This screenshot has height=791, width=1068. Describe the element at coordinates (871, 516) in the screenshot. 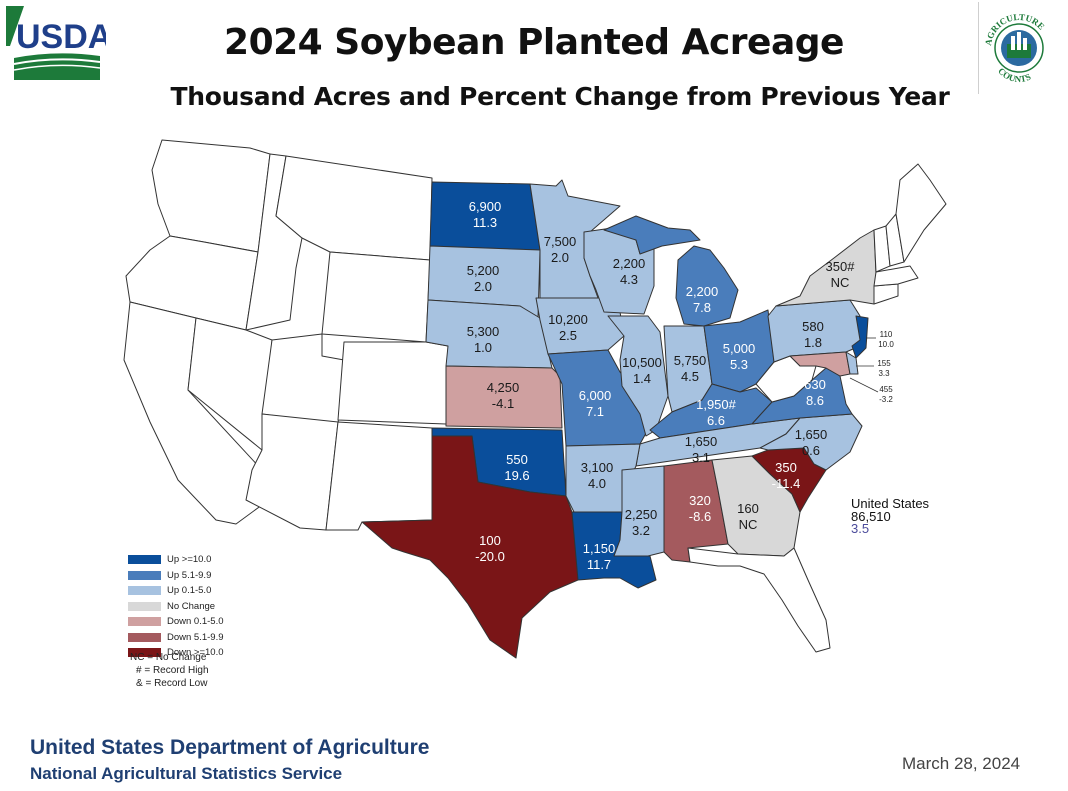

I see `us-total-value: 86,510` at that location.